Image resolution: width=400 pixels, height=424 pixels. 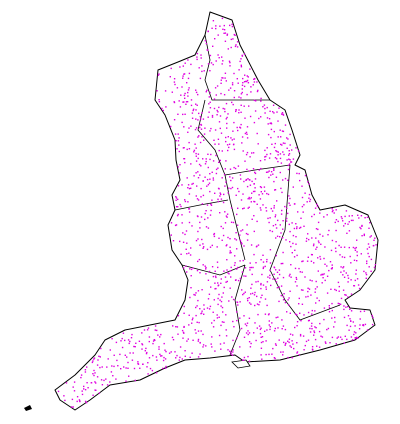 What do you see at coordinates (28, 408) in the screenshot?
I see `isles-of-scilly` at bounding box center [28, 408].